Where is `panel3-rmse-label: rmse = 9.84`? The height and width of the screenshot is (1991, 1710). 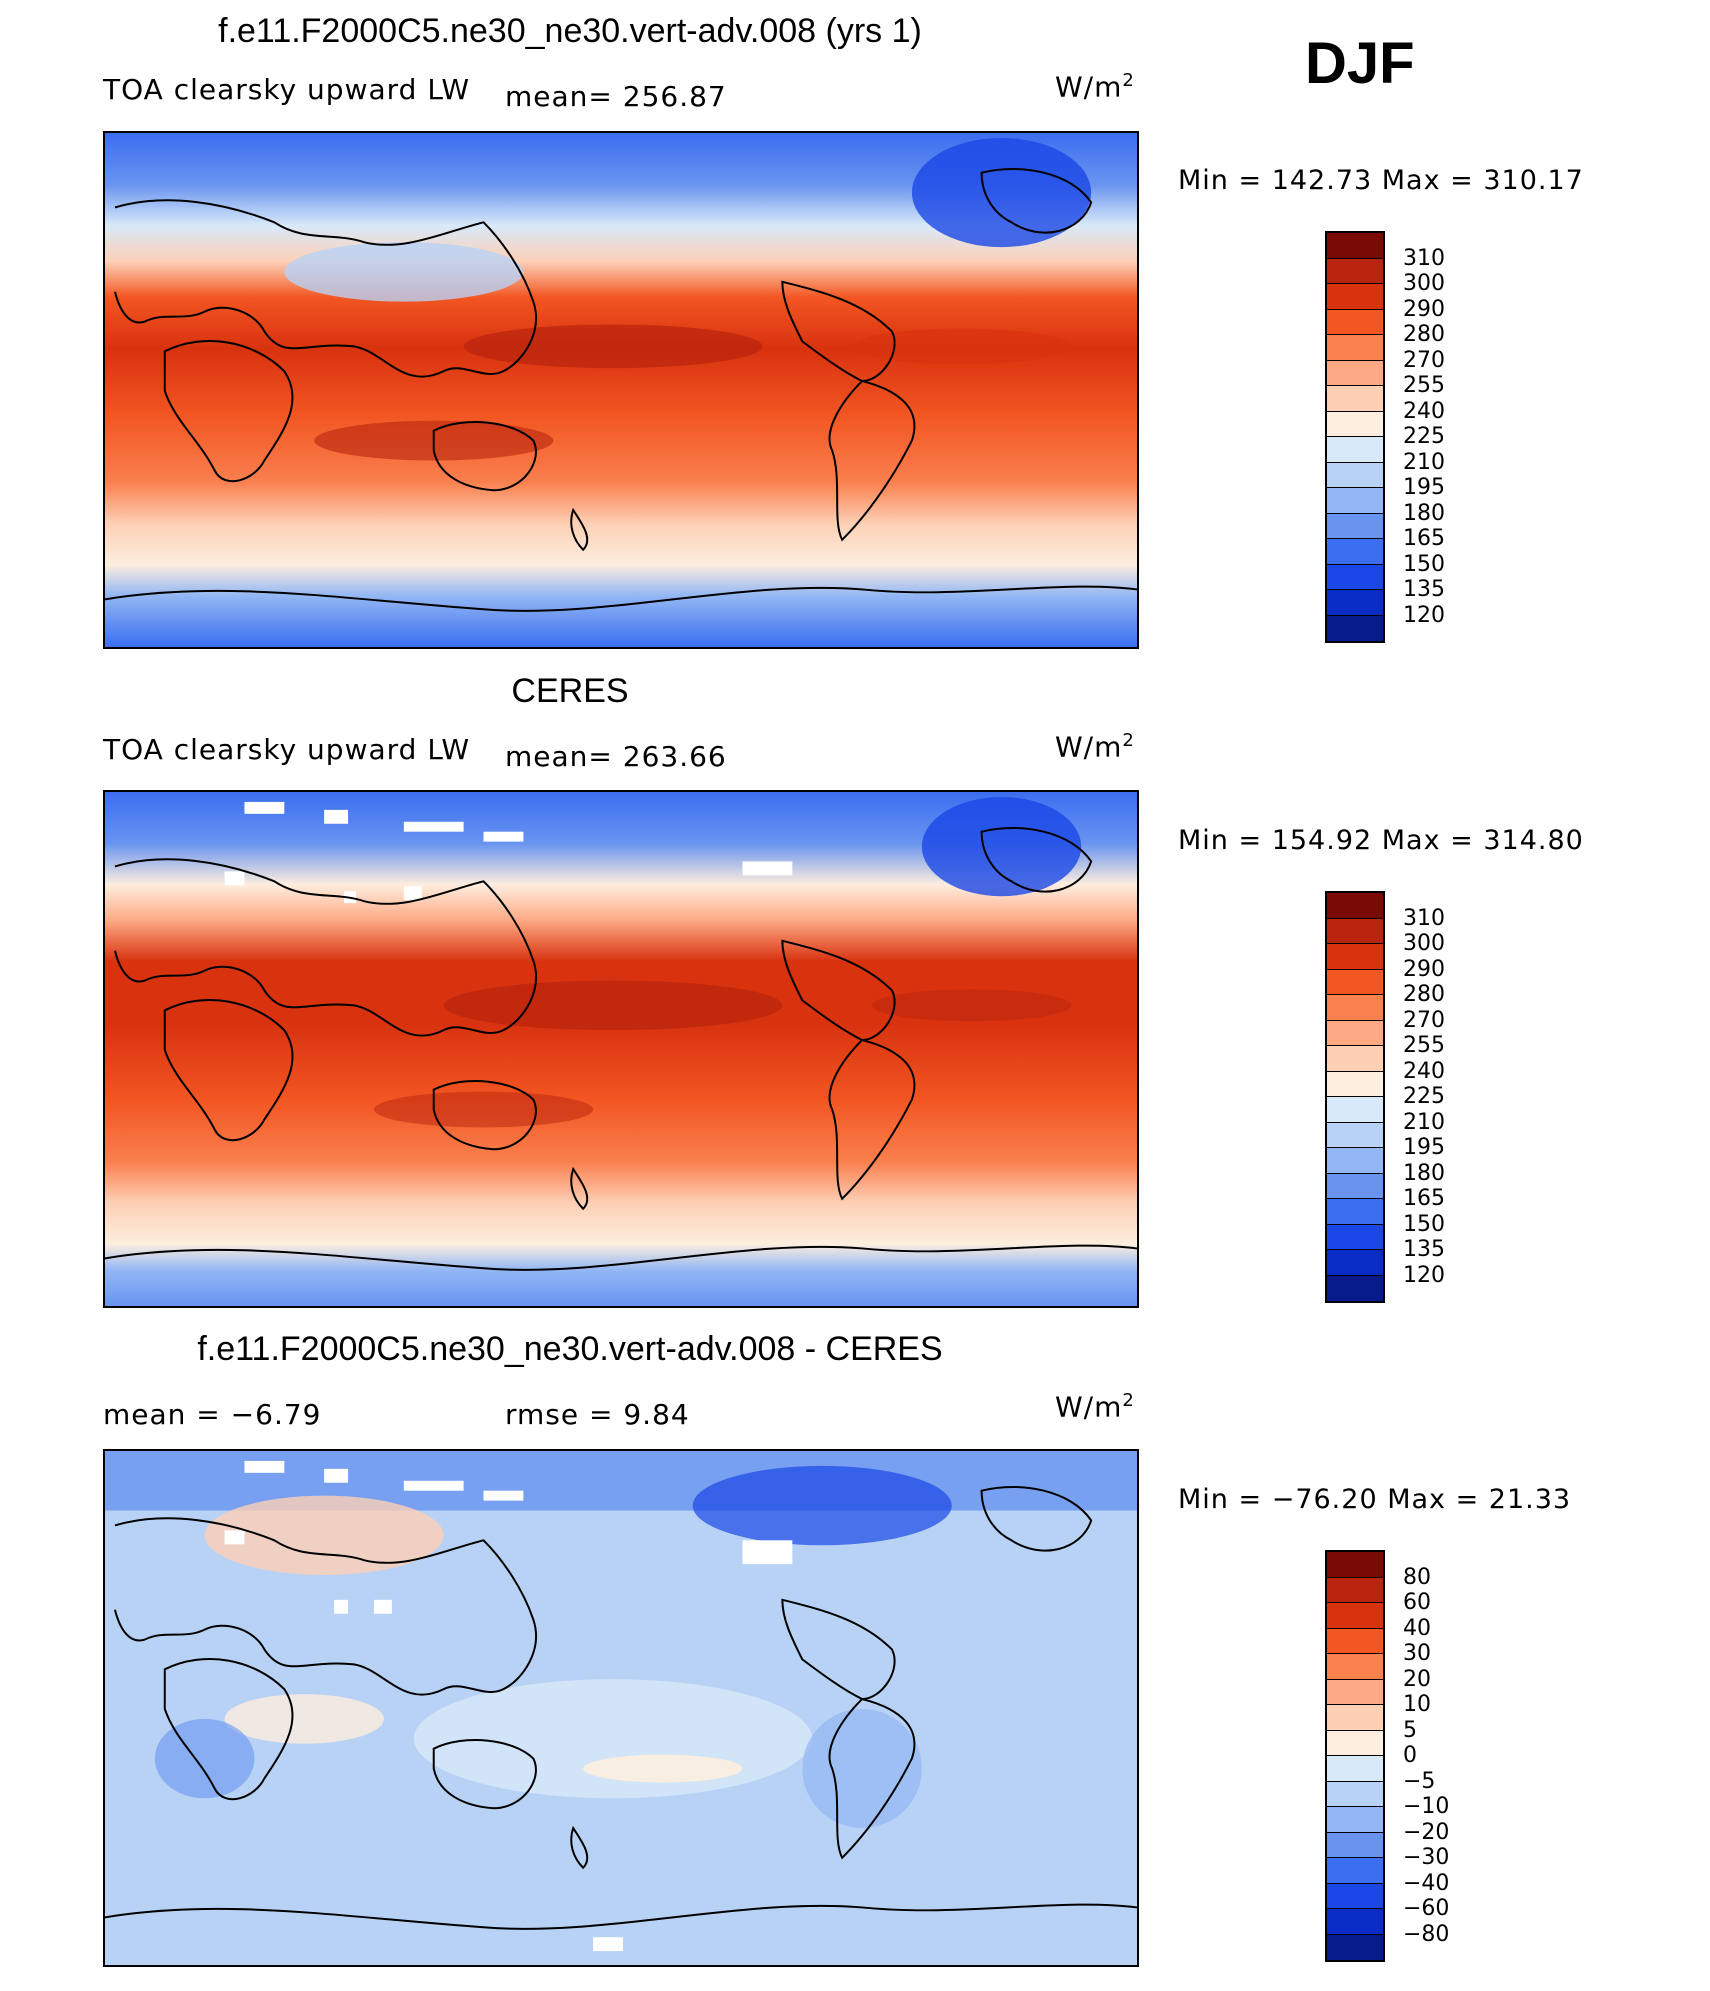
panel3-rmse-label: rmse = 9.84 is located at coordinates (597, 1414).